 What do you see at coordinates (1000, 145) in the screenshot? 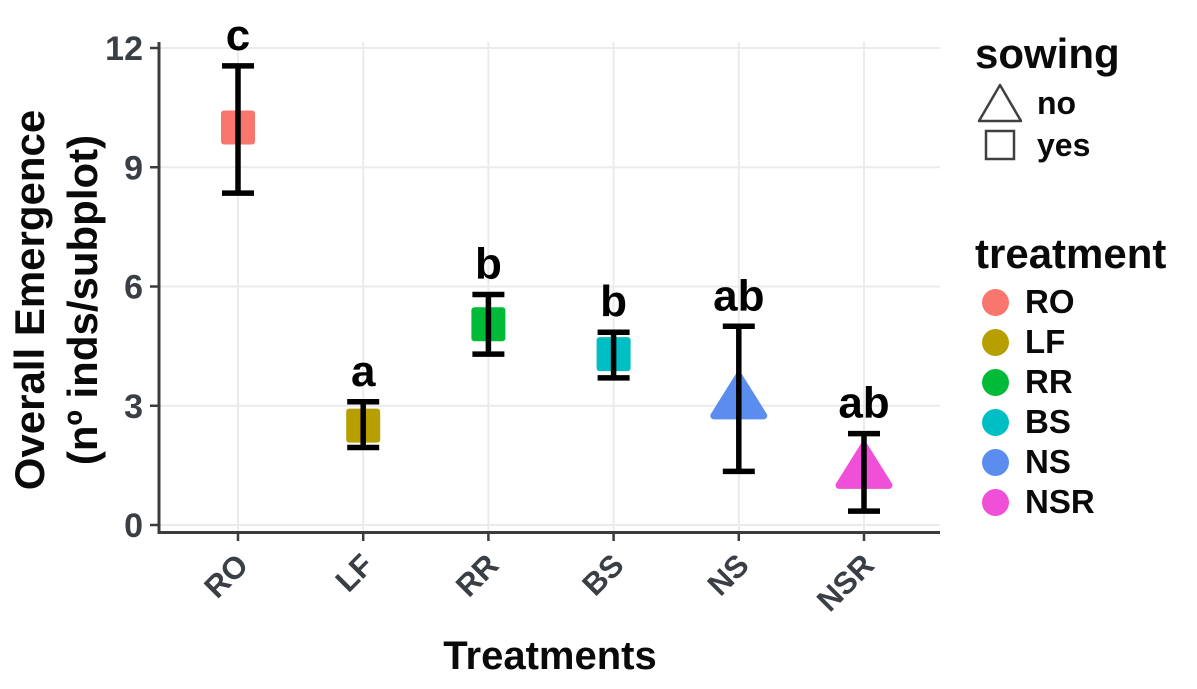
I see `square-outline-icon` at bounding box center [1000, 145].